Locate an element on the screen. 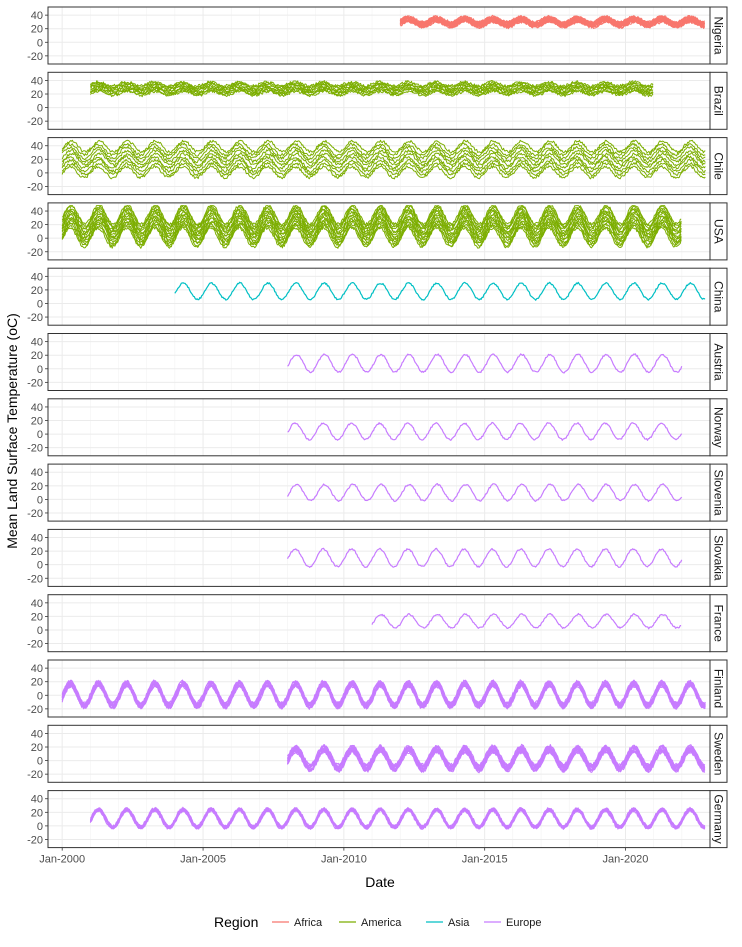 This screenshot has width=742, height=947. legend-item-africa: Africa is located at coordinates (297, 923).